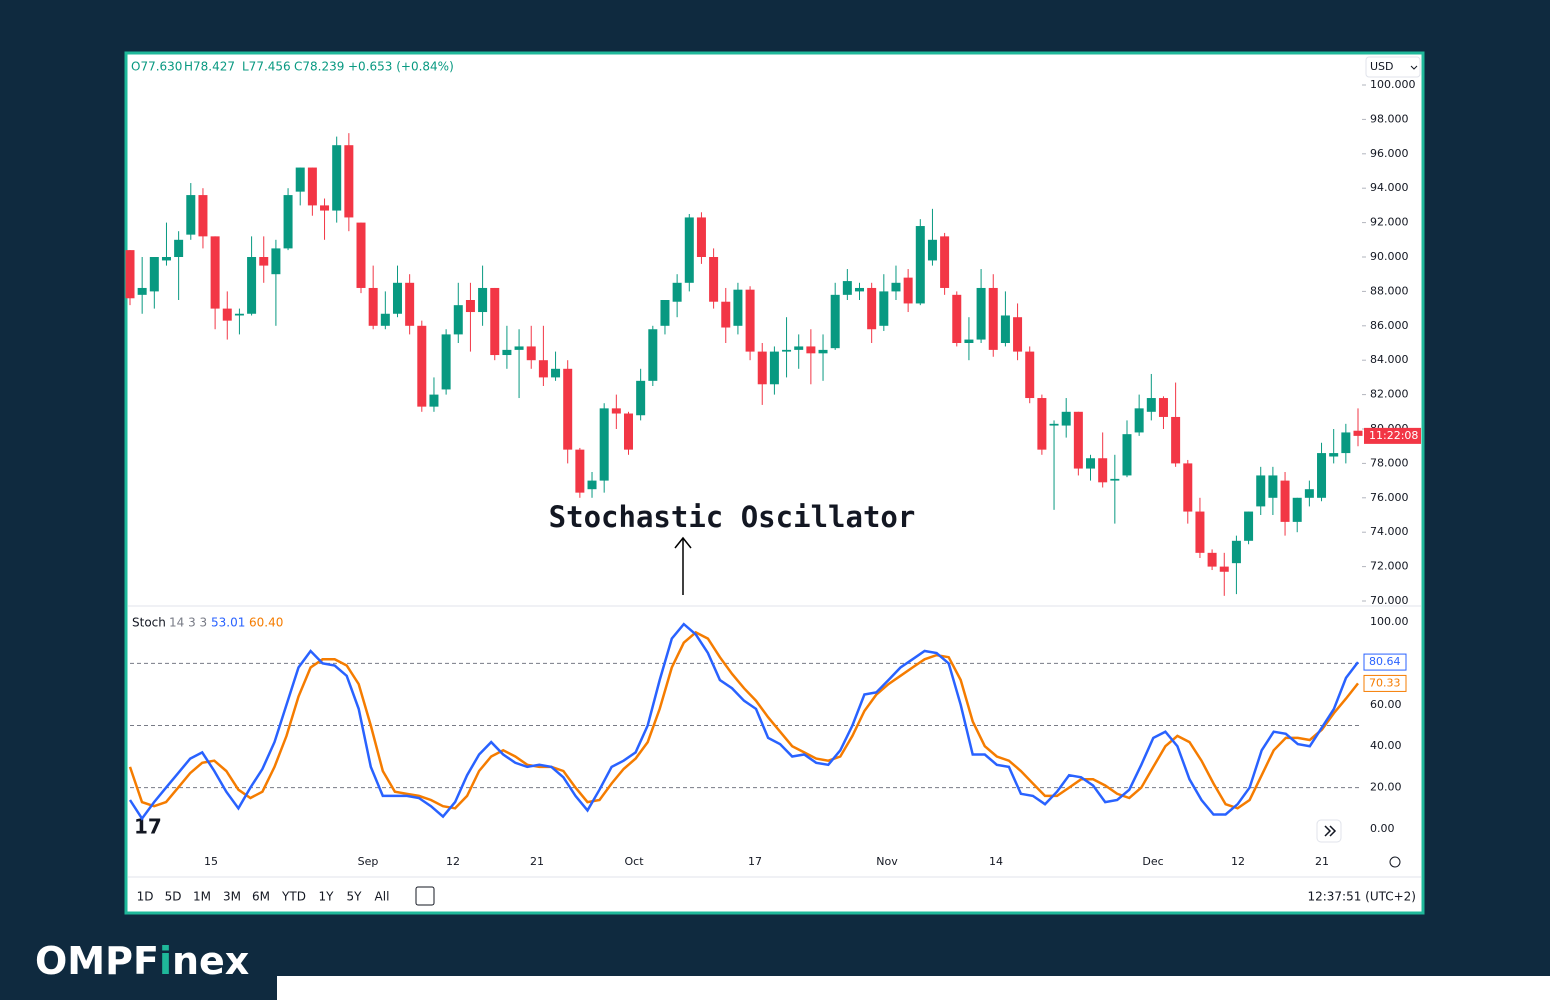  What do you see at coordinates (261, 897) in the screenshot?
I see `range-button: 6M` at bounding box center [261, 897].